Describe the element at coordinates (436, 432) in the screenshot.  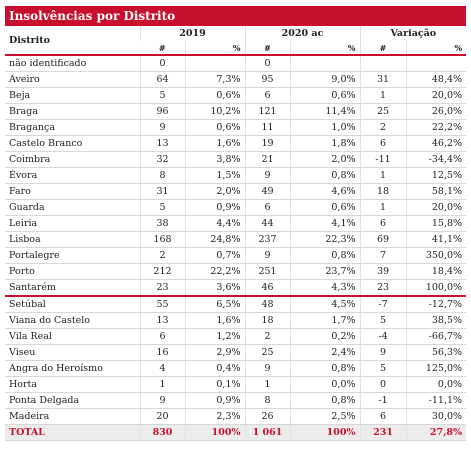
I see `value-cell: 27,8%` at that location.